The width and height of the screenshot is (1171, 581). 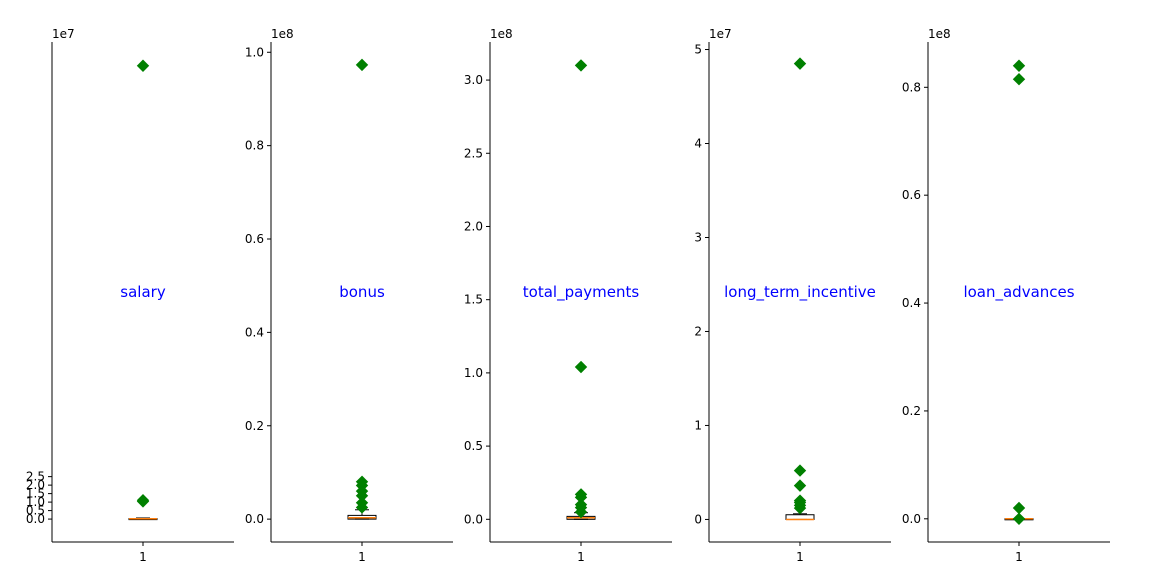 I want to click on panel-annotation: total_payments, so click(x=581, y=292).